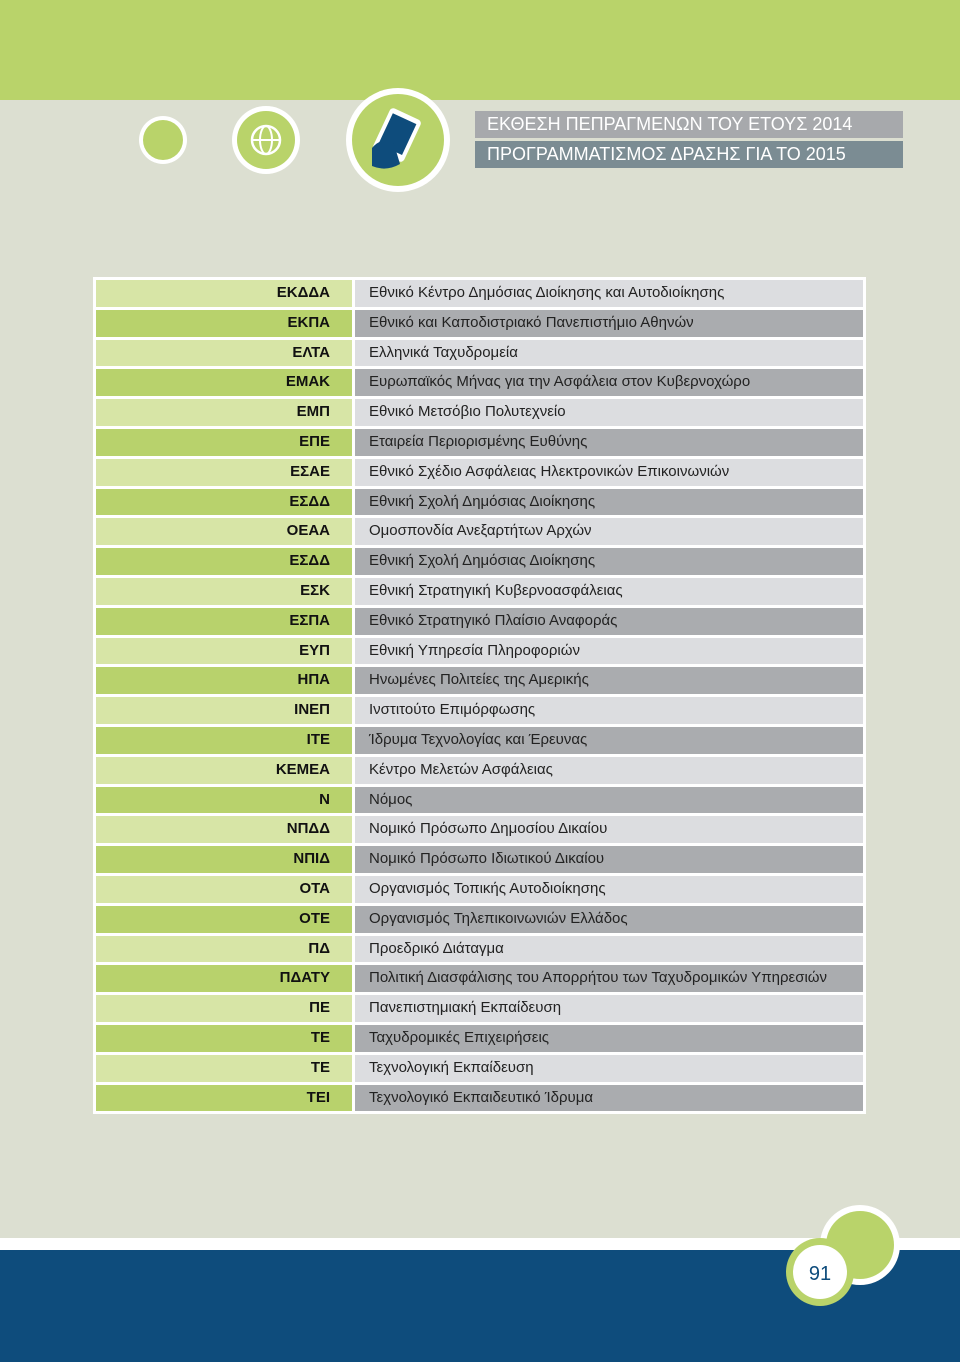 This screenshot has width=960, height=1362. I want to click on abbreviation: ΝΠΙΔ, so click(224, 859).